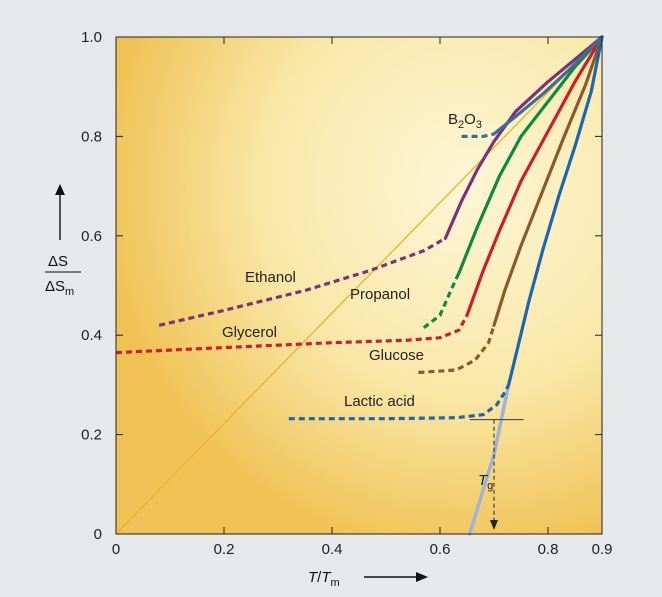 The width and height of the screenshot is (662, 597). What do you see at coordinates (422, 577) in the screenshot?
I see `x-axis-arrow-head` at bounding box center [422, 577].